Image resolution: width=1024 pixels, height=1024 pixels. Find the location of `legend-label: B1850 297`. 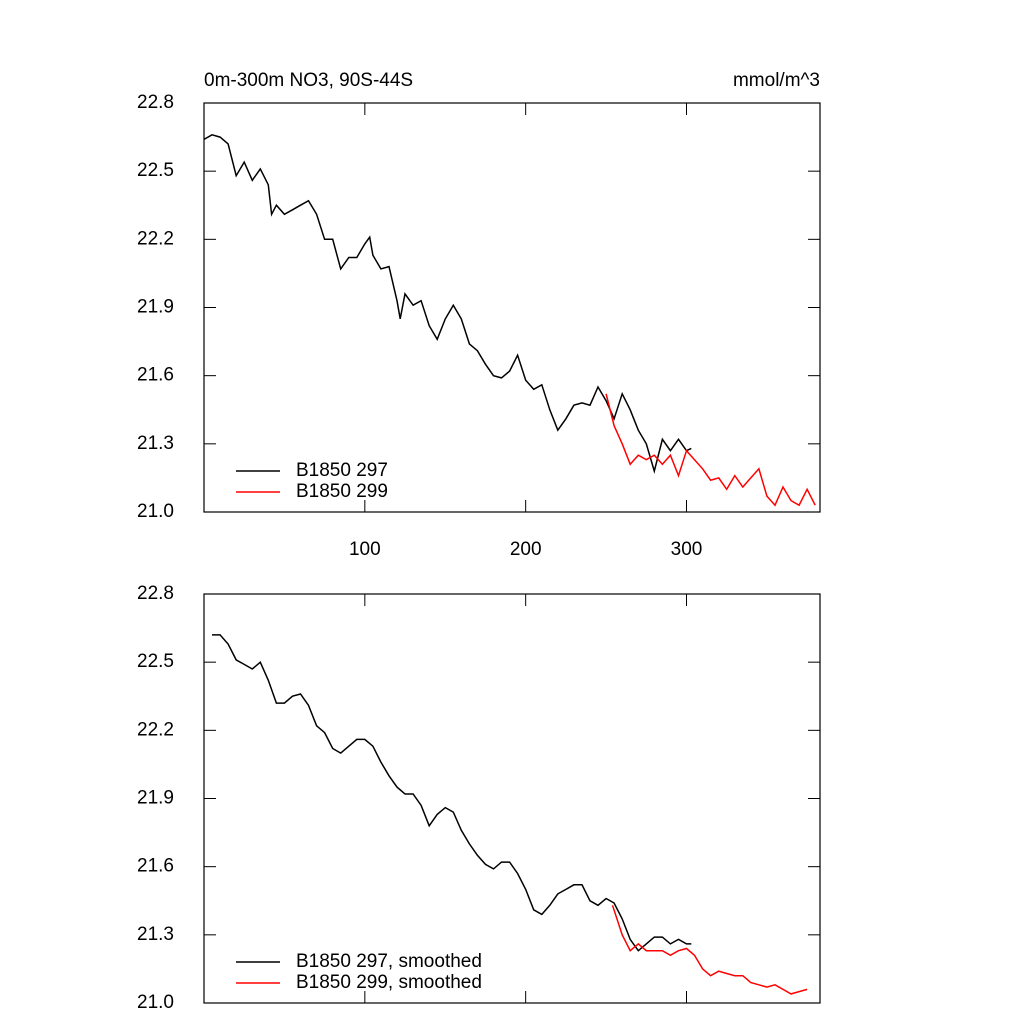

legend-label: B1850 297 is located at coordinates (342, 470).